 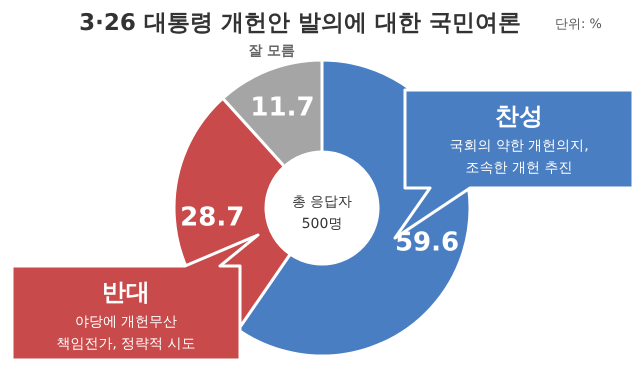 What do you see at coordinates (272, 50) in the screenshot?
I see `slice-label: 잘 모름` at bounding box center [272, 50].